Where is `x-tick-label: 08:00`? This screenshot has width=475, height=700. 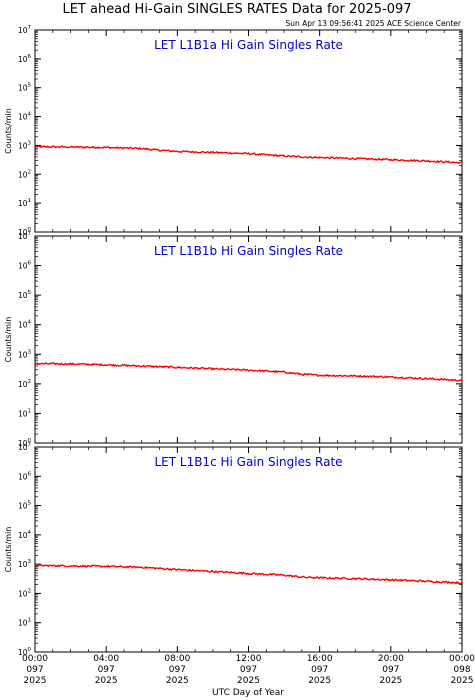
x-tick-label: 08:00 is located at coordinates (177, 659).